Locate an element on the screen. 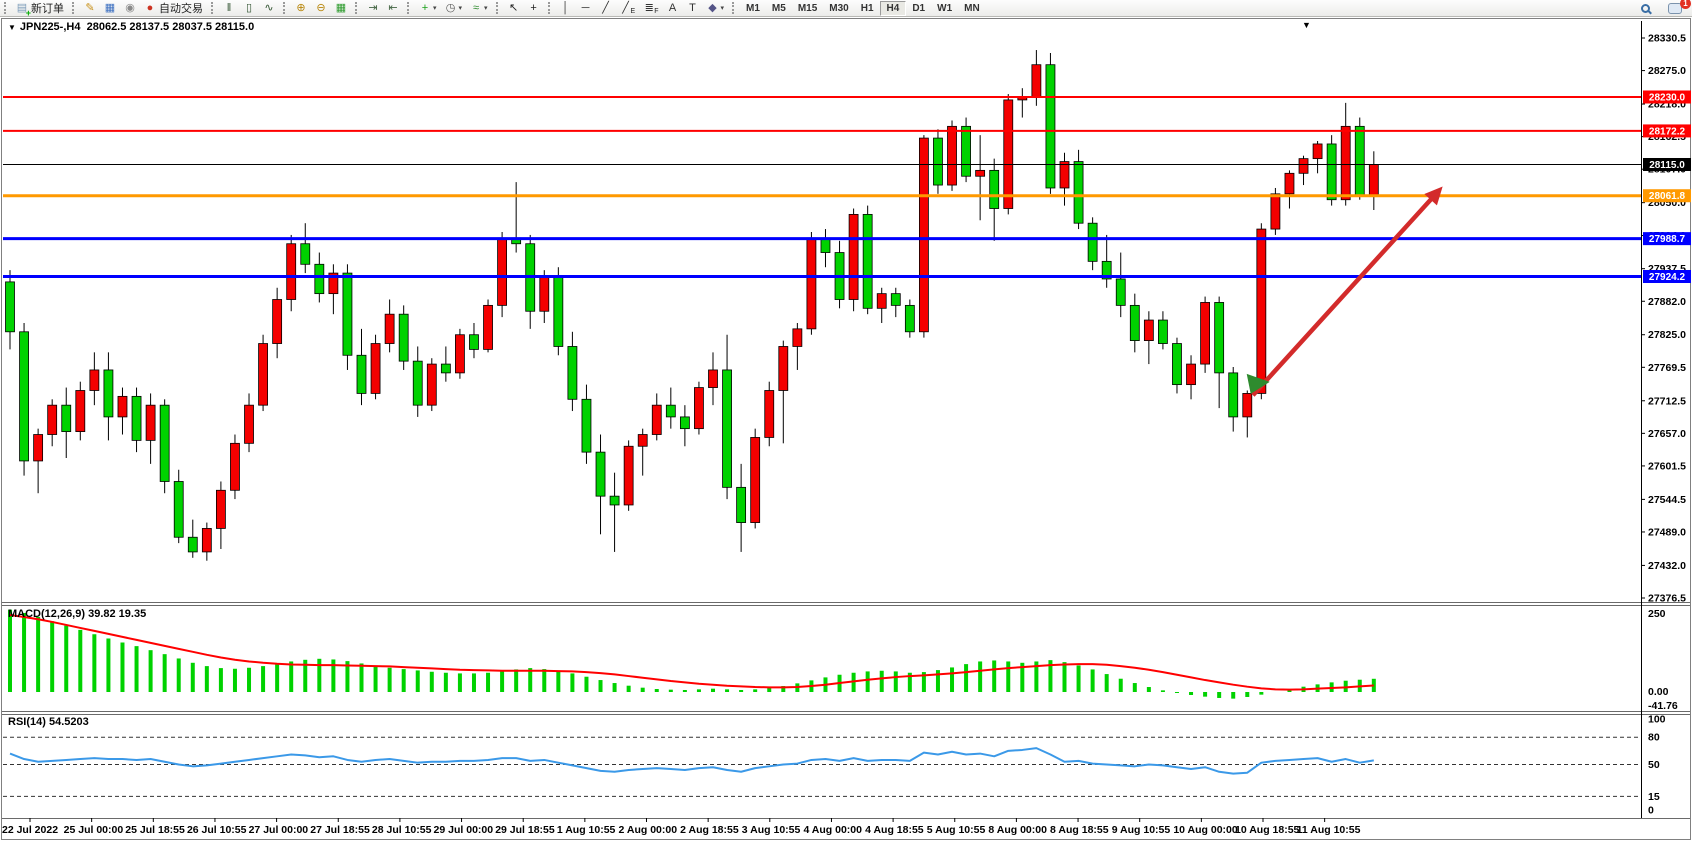 The width and height of the screenshot is (1692, 841). trend-arrow-line is located at coordinates (1344, 295).